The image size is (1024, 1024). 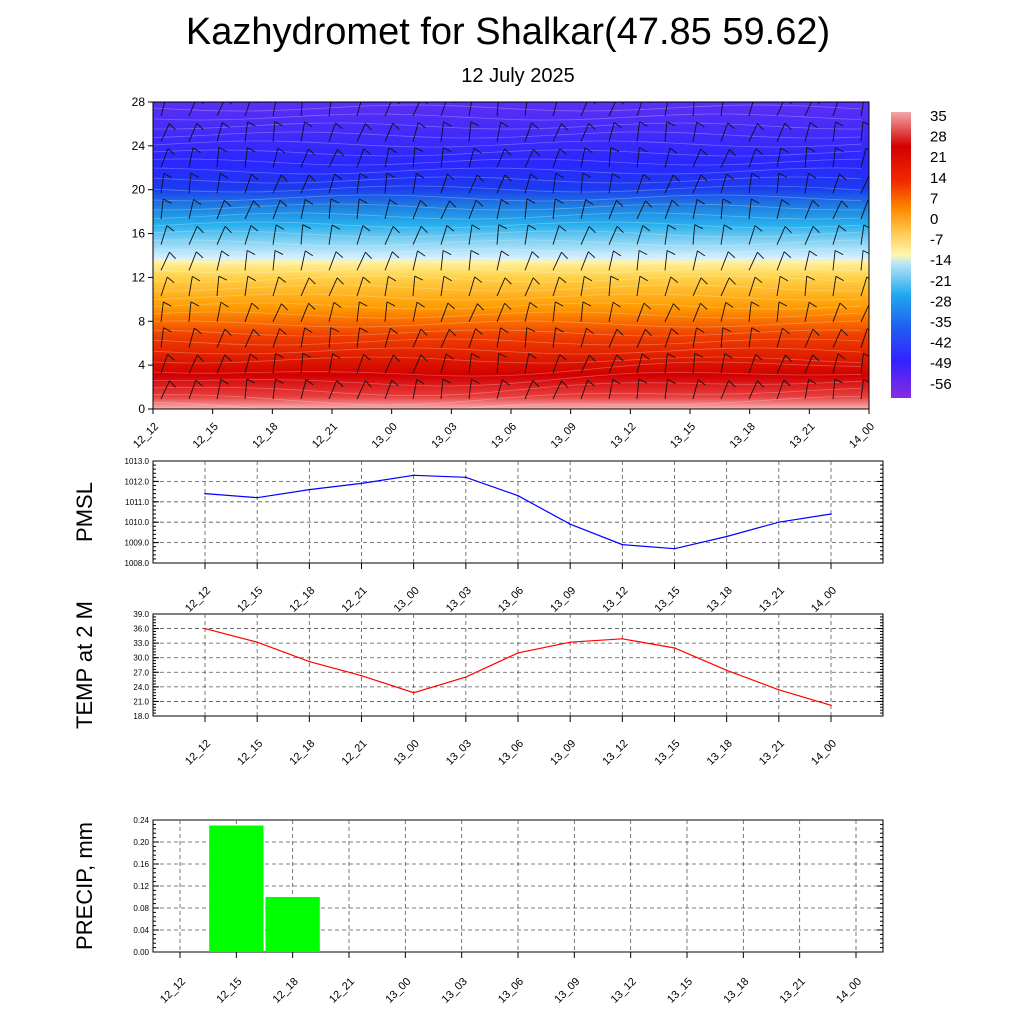 What do you see at coordinates (518, 76) in the screenshot?
I see `chart-subtitle: 12 July 2025` at bounding box center [518, 76].